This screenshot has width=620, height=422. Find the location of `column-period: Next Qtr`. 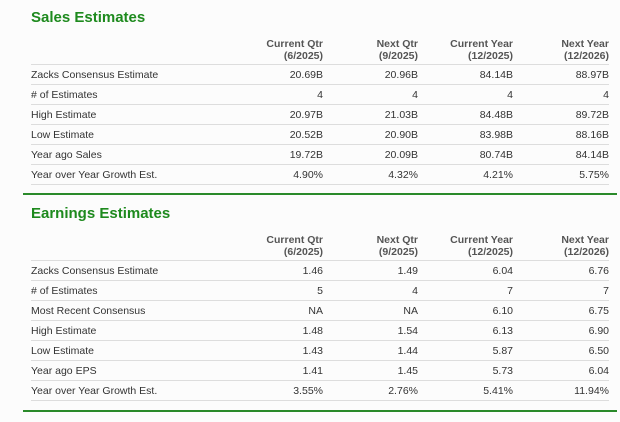

column-period: Next Qtr is located at coordinates (397, 240).